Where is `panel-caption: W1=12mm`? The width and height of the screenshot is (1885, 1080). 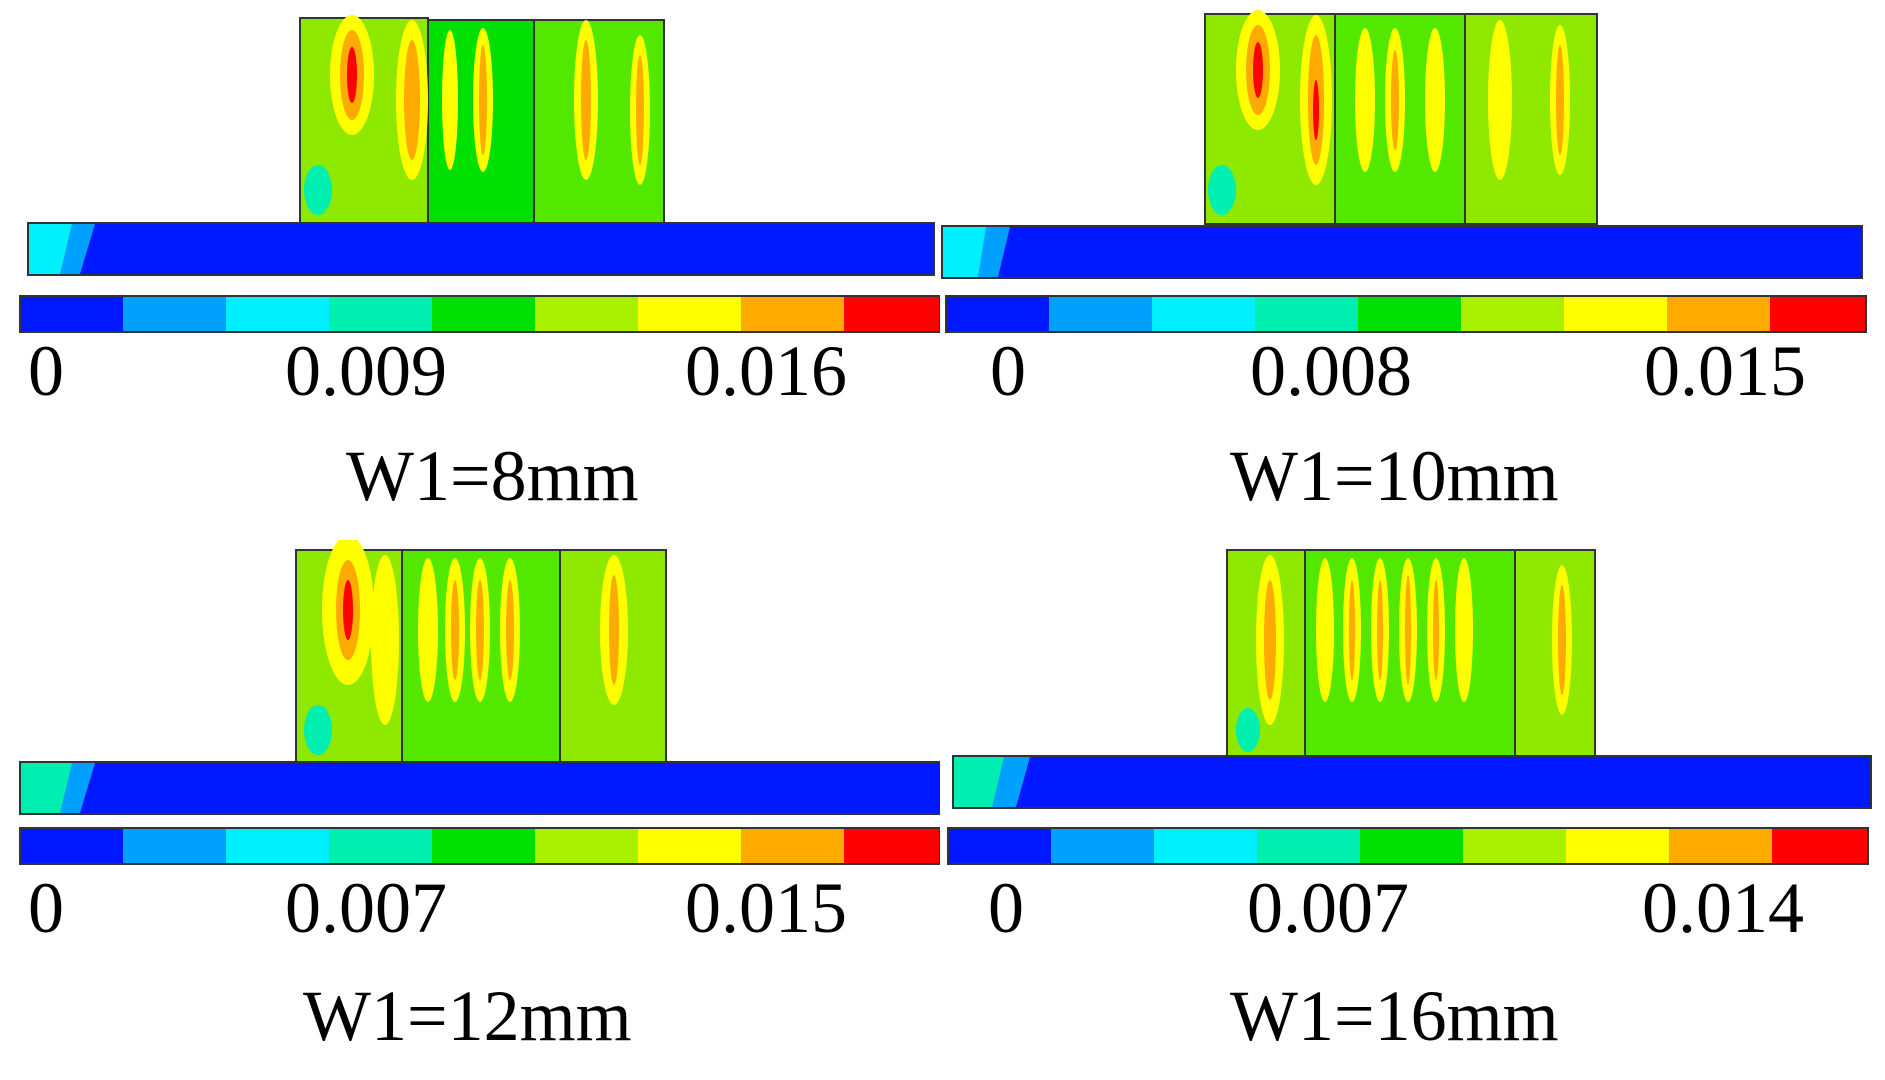
panel-caption: W1=12mm is located at coordinates (467, 1016).